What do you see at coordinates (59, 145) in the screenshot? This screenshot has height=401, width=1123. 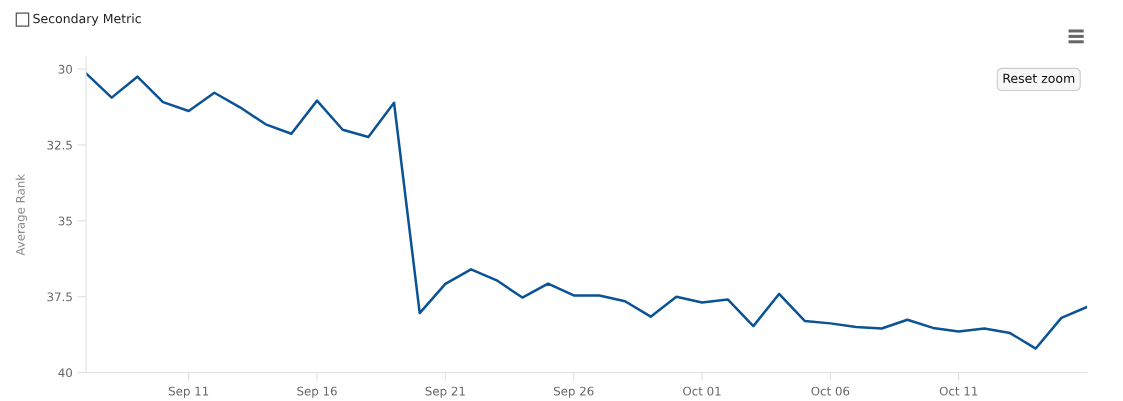 I see `y-tick-label: 32.5` at bounding box center [59, 145].